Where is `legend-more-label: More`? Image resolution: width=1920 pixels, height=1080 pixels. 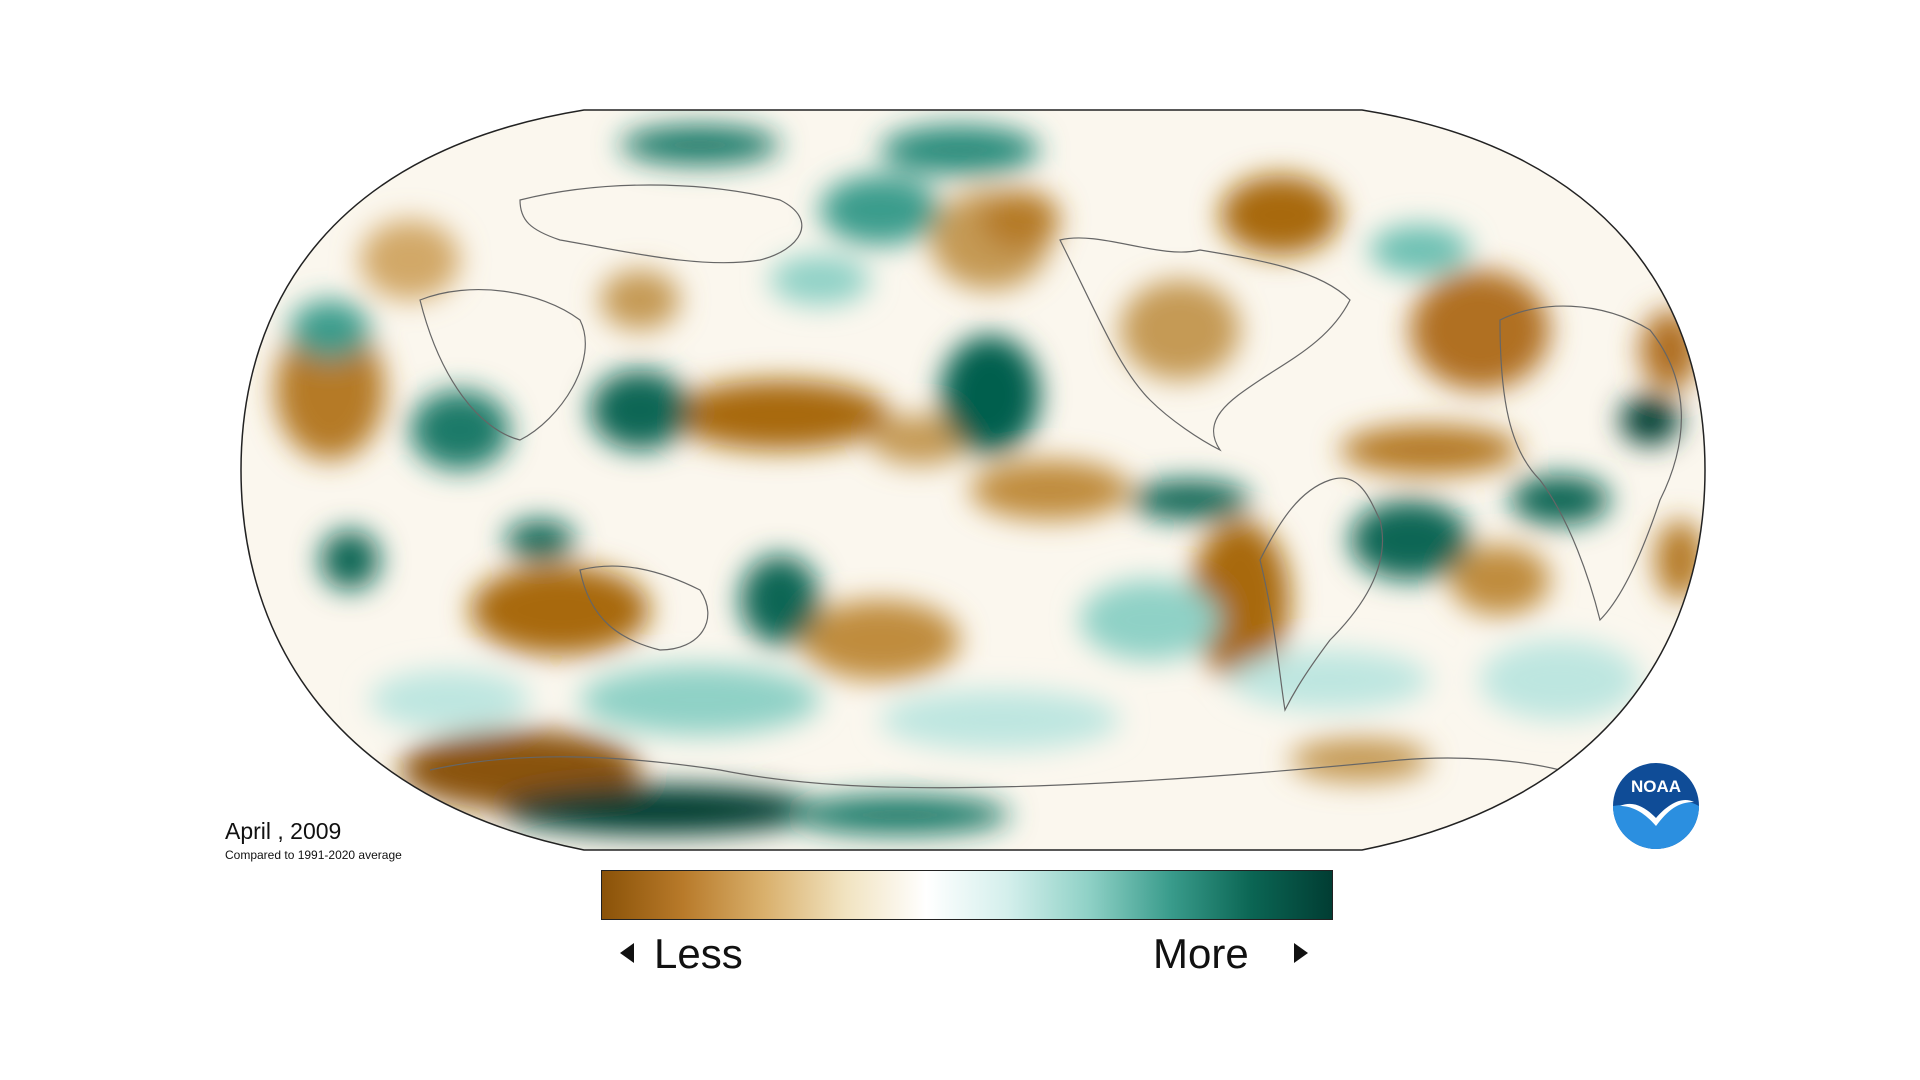 legend-more-label: More is located at coordinates (1201, 953).